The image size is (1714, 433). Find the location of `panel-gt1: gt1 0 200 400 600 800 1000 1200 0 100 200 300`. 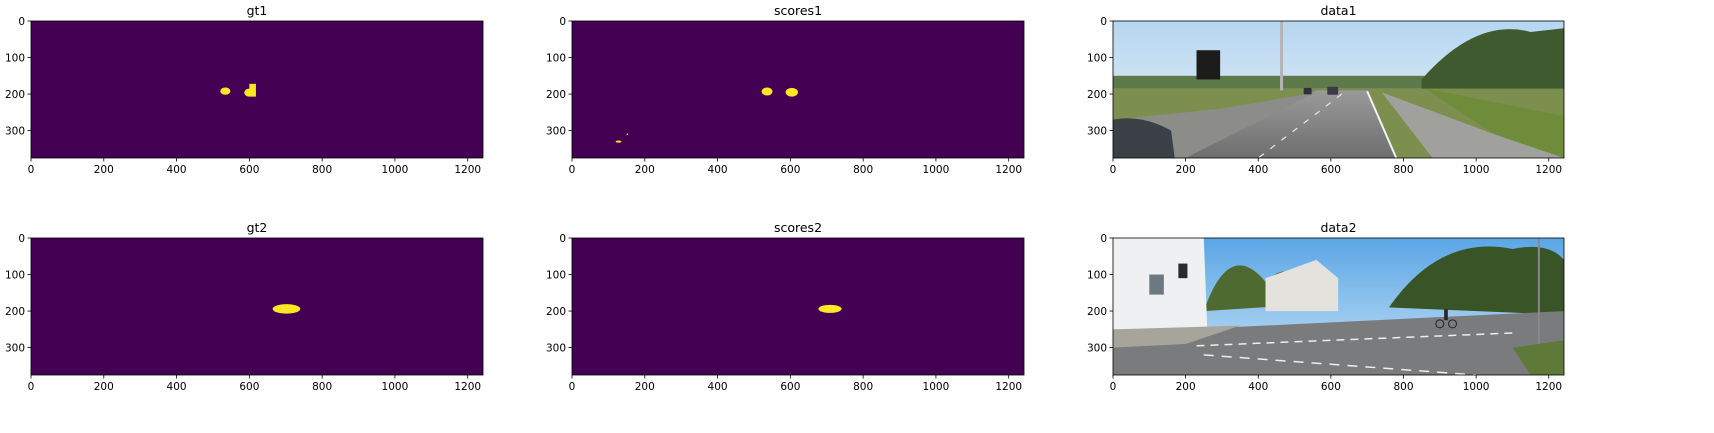

panel-gt1: gt1 0 200 400 600 800 1000 1200 0 100 200 300 is located at coordinates (244, 89).